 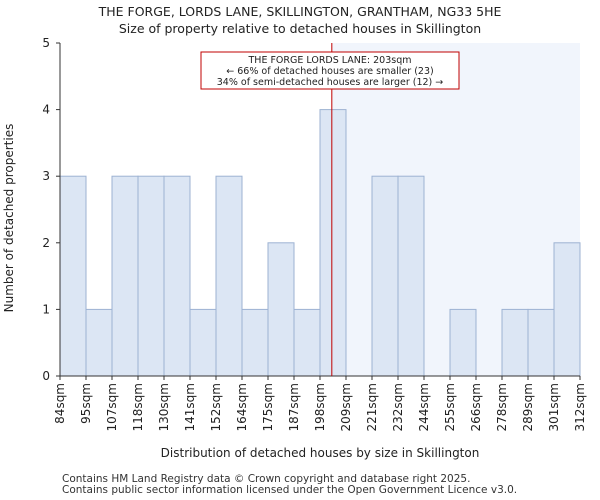 I want to click on x-tick-label: 255sqm, so click(x=450, y=407).